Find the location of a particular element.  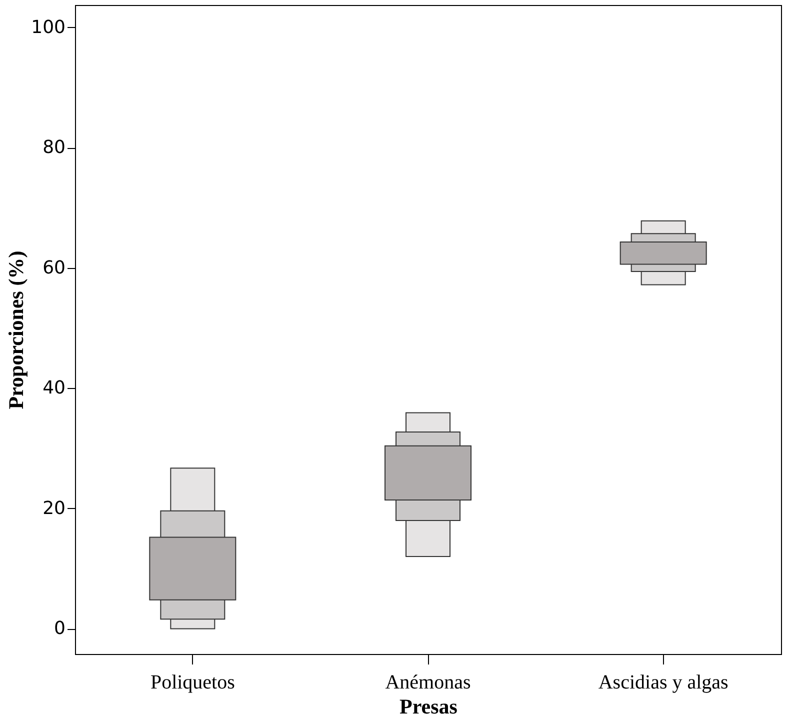

y-tick-label: 0 is located at coordinates (60, 629).